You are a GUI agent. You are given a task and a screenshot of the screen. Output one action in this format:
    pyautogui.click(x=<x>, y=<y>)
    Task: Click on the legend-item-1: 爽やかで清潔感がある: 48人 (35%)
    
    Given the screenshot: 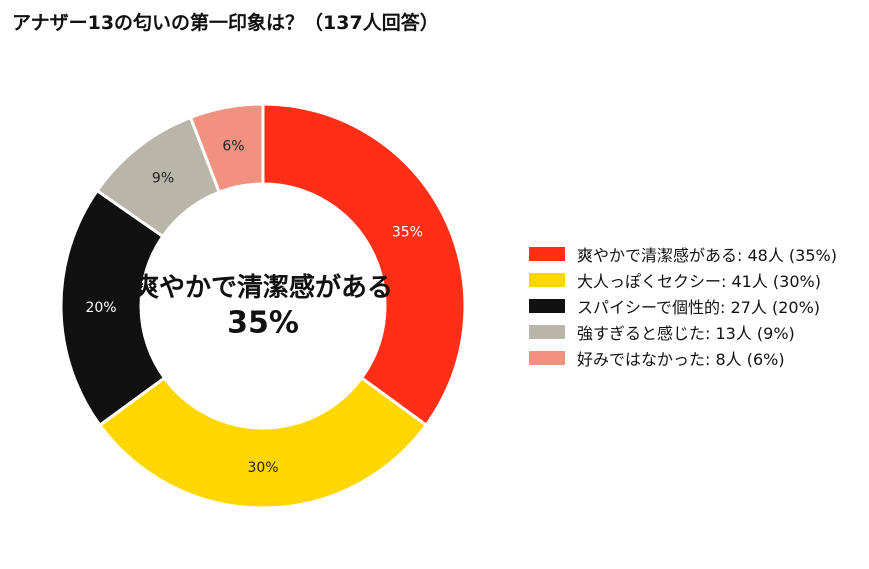 What is the action you would take?
    pyautogui.click(x=683, y=254)
    